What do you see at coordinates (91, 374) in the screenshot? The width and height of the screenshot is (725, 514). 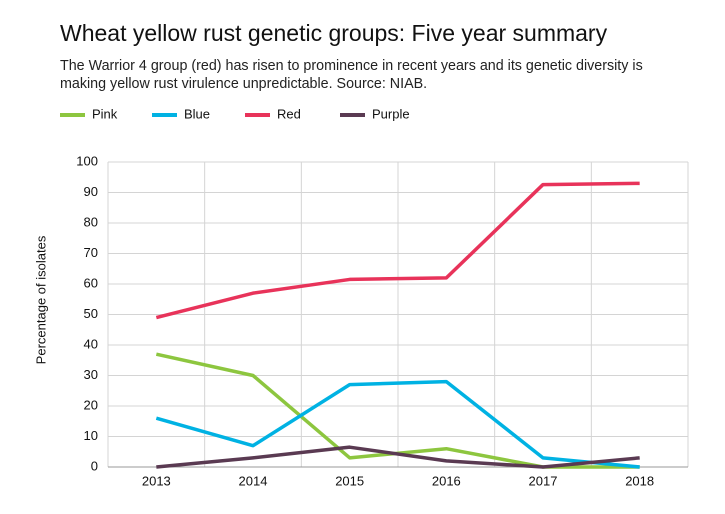 I see `y-tick-label: 30` at bounding box center [91, 374].